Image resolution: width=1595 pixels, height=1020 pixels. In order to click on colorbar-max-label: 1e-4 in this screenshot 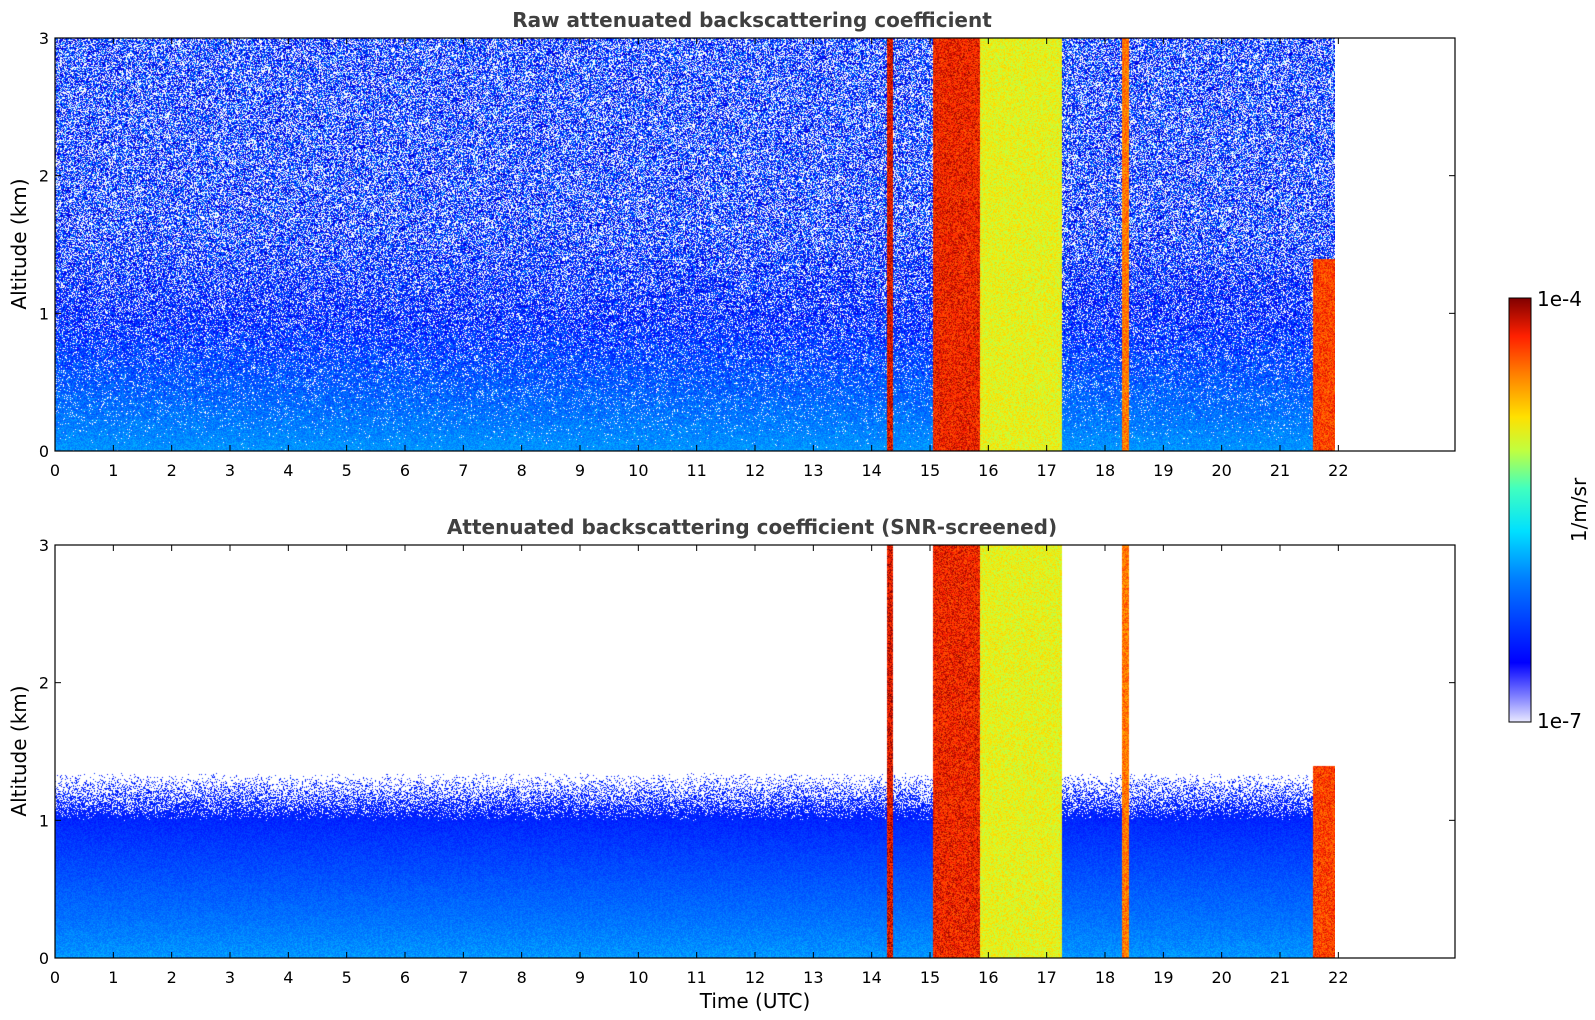, I will do `click(1559, 299)`.